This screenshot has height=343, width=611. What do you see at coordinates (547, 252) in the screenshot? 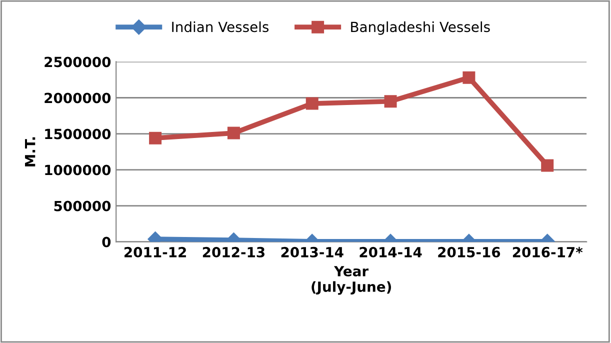
I see `x-tick-label: 2016-17*` at bounding box center [547, 252].